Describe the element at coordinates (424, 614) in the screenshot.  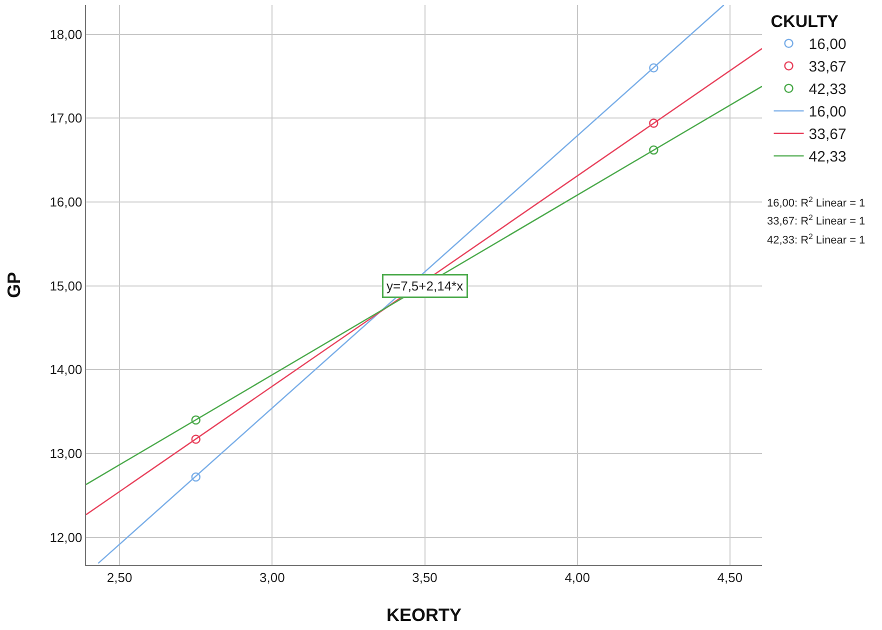
I see `x-axis-title: KEORTY` at that location.